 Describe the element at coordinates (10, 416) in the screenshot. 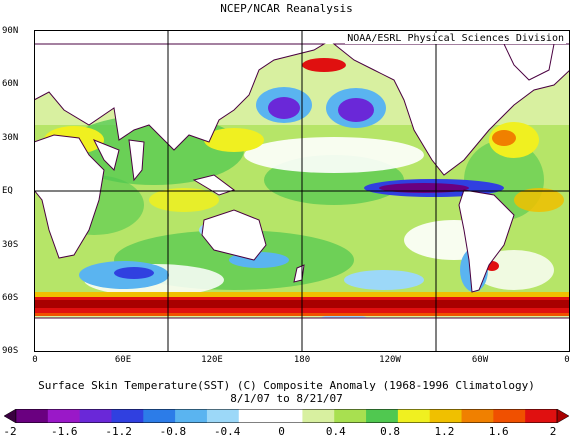

I see `colorbar-low-arrow` at that location.